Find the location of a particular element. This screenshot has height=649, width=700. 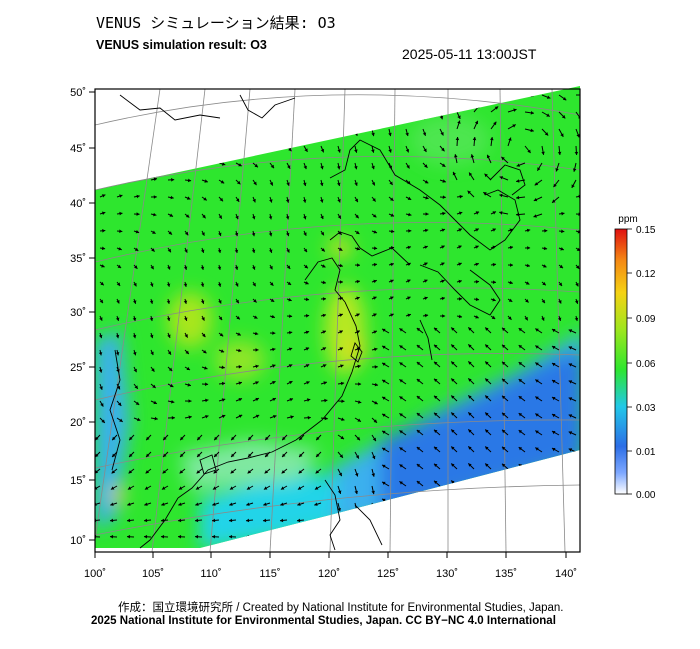

lat-label: 45˚ is located at coordinates (78, 149).